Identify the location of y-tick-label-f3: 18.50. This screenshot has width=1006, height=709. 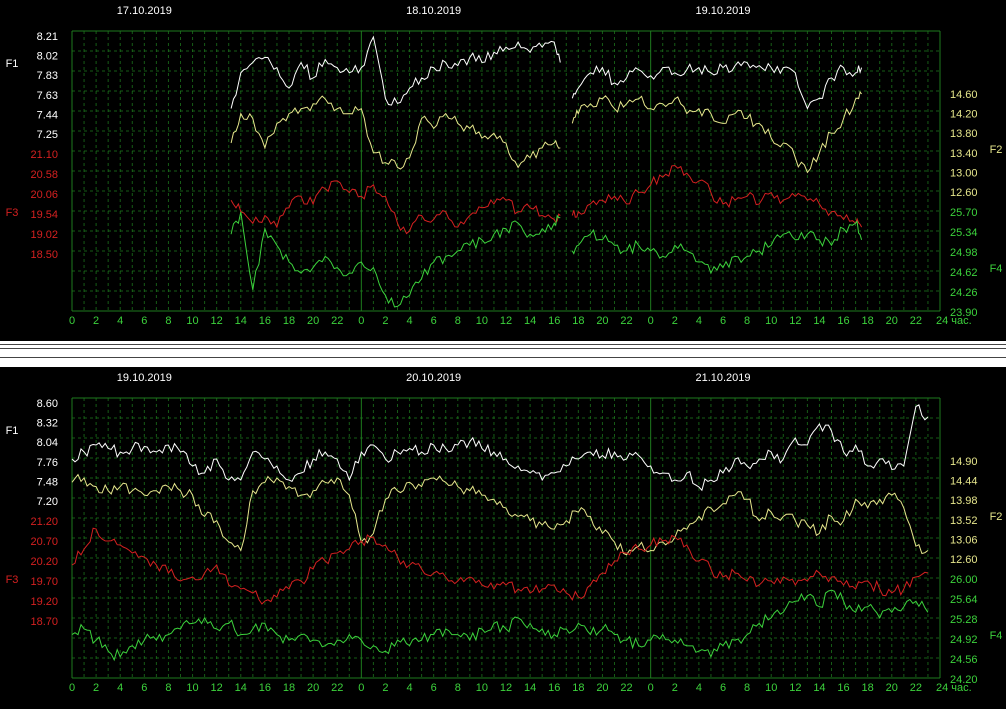
(44, 255).